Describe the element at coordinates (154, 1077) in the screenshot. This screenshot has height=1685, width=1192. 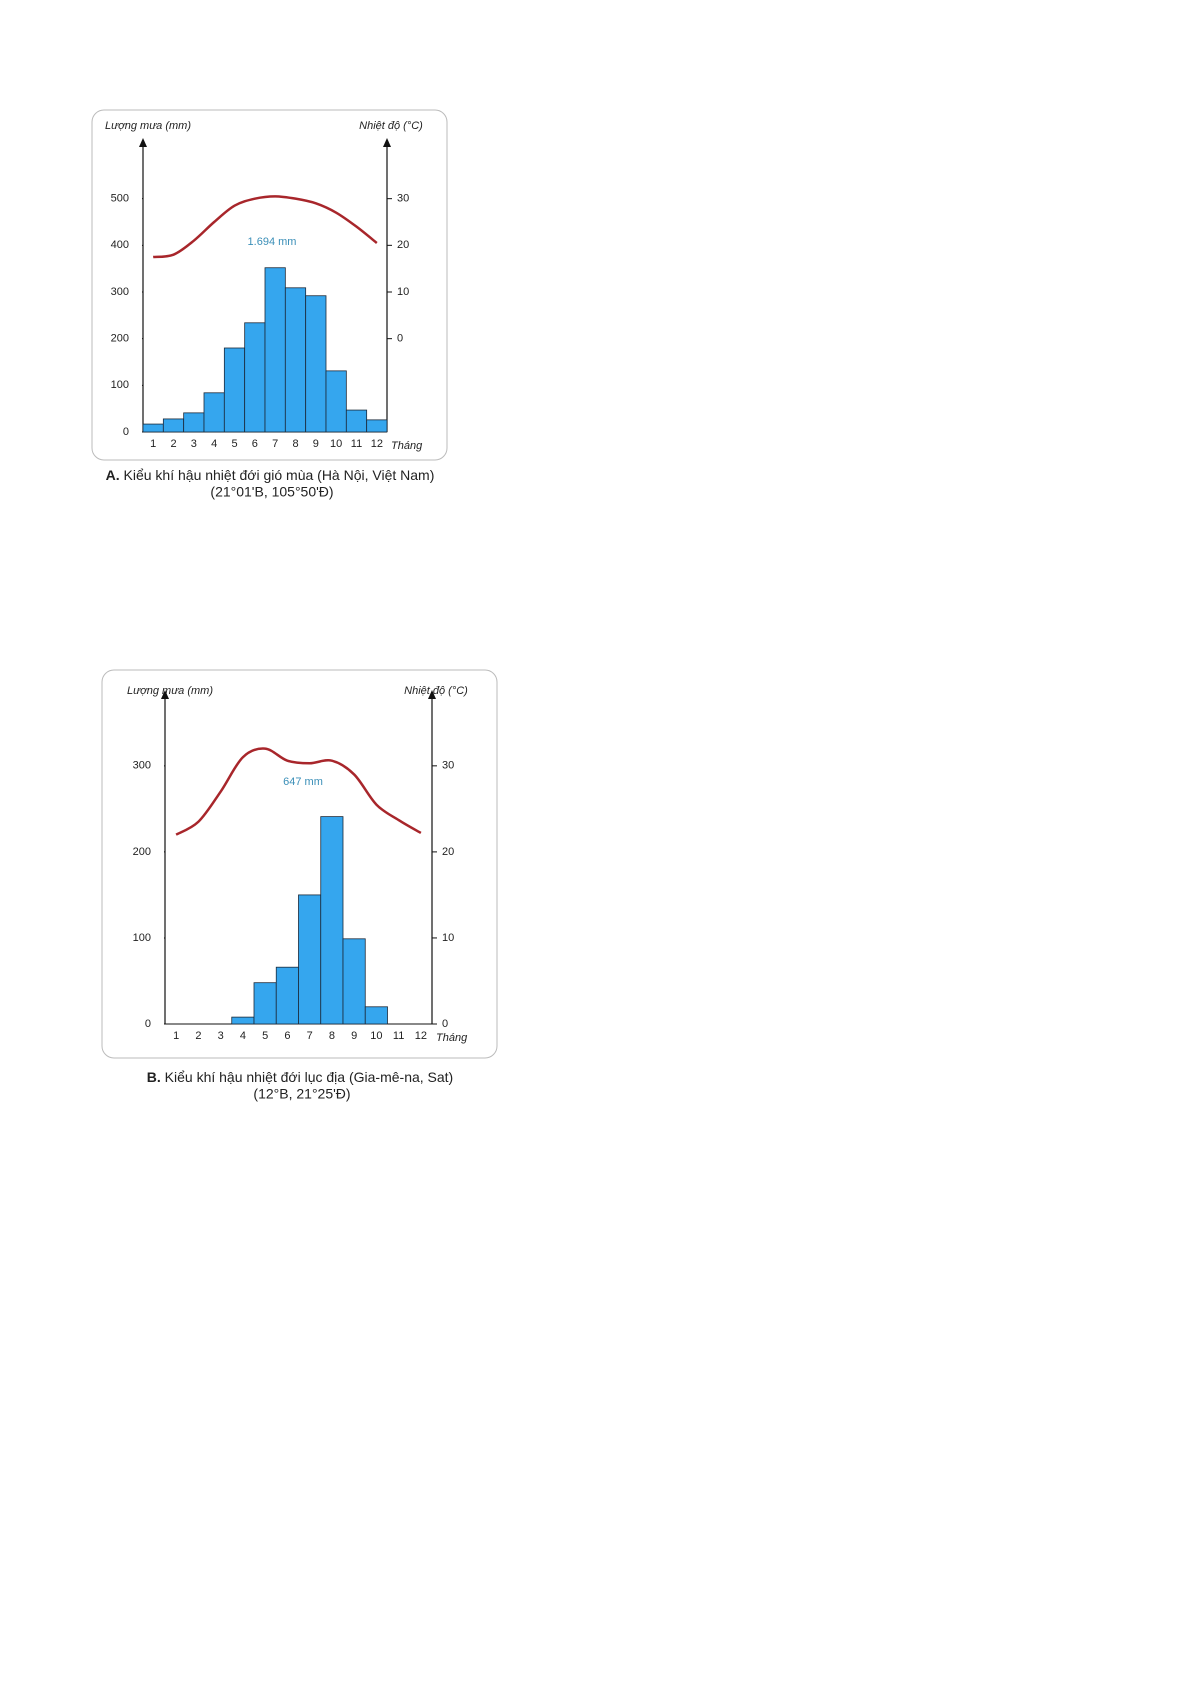
I see `caption-label: B.` at that location.